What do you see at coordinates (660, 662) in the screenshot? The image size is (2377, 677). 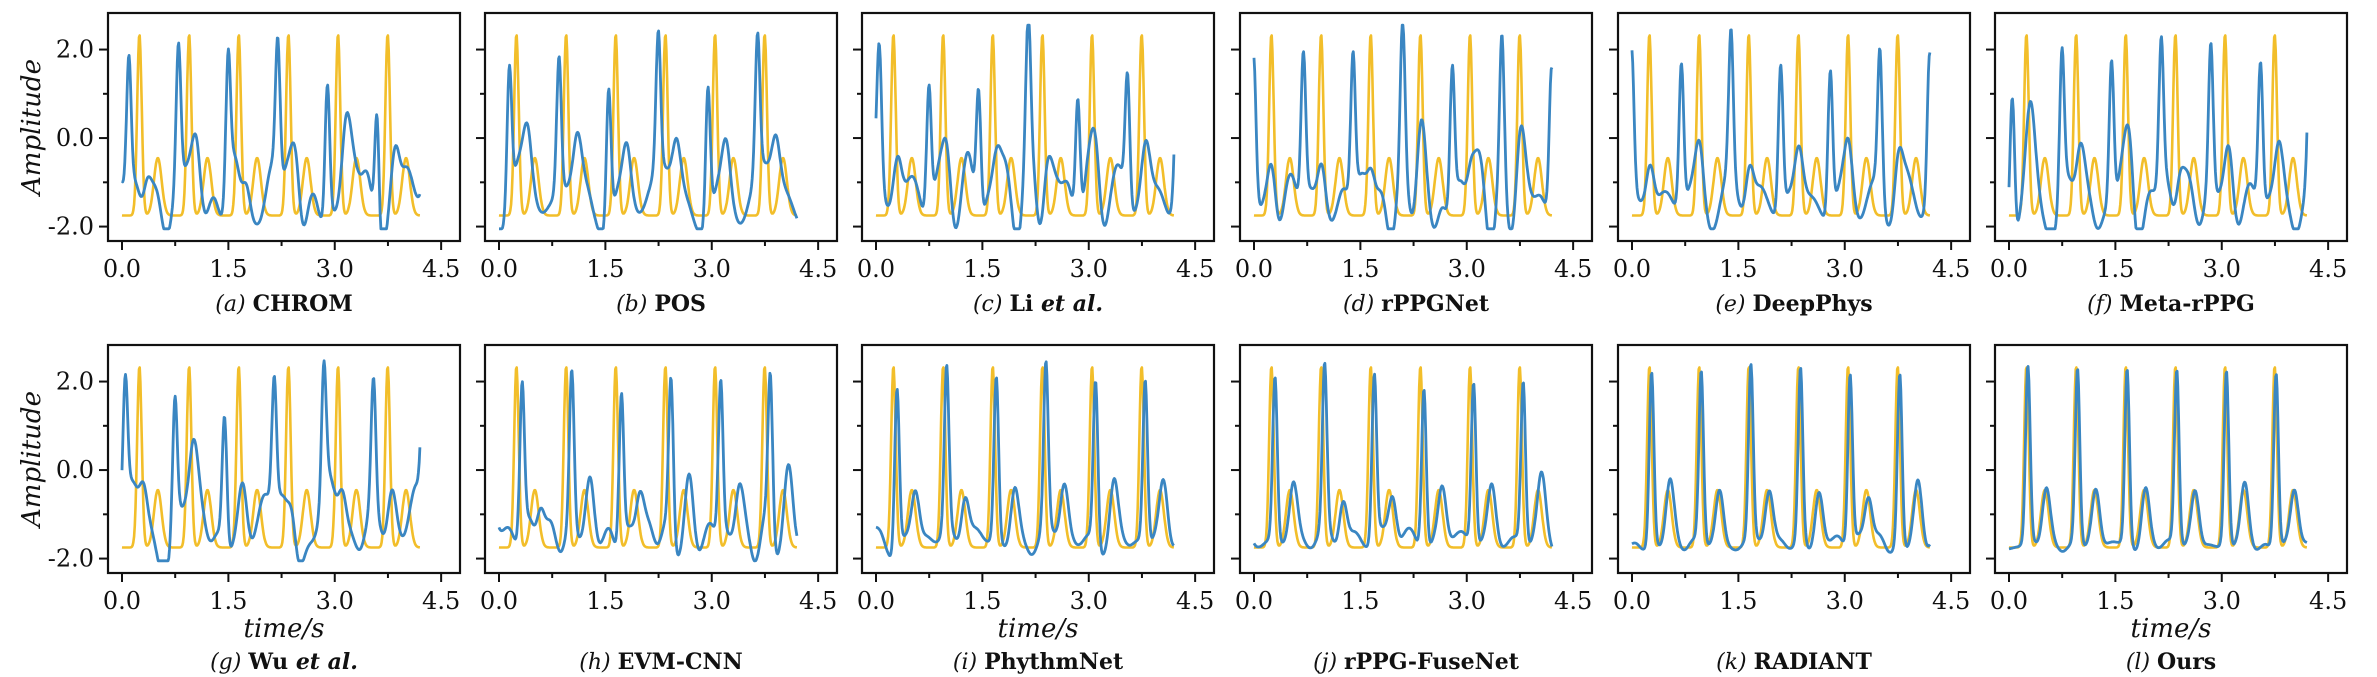 I see `subplot-caption: (h) EVM-CNN` at bounding box center [660, 662].